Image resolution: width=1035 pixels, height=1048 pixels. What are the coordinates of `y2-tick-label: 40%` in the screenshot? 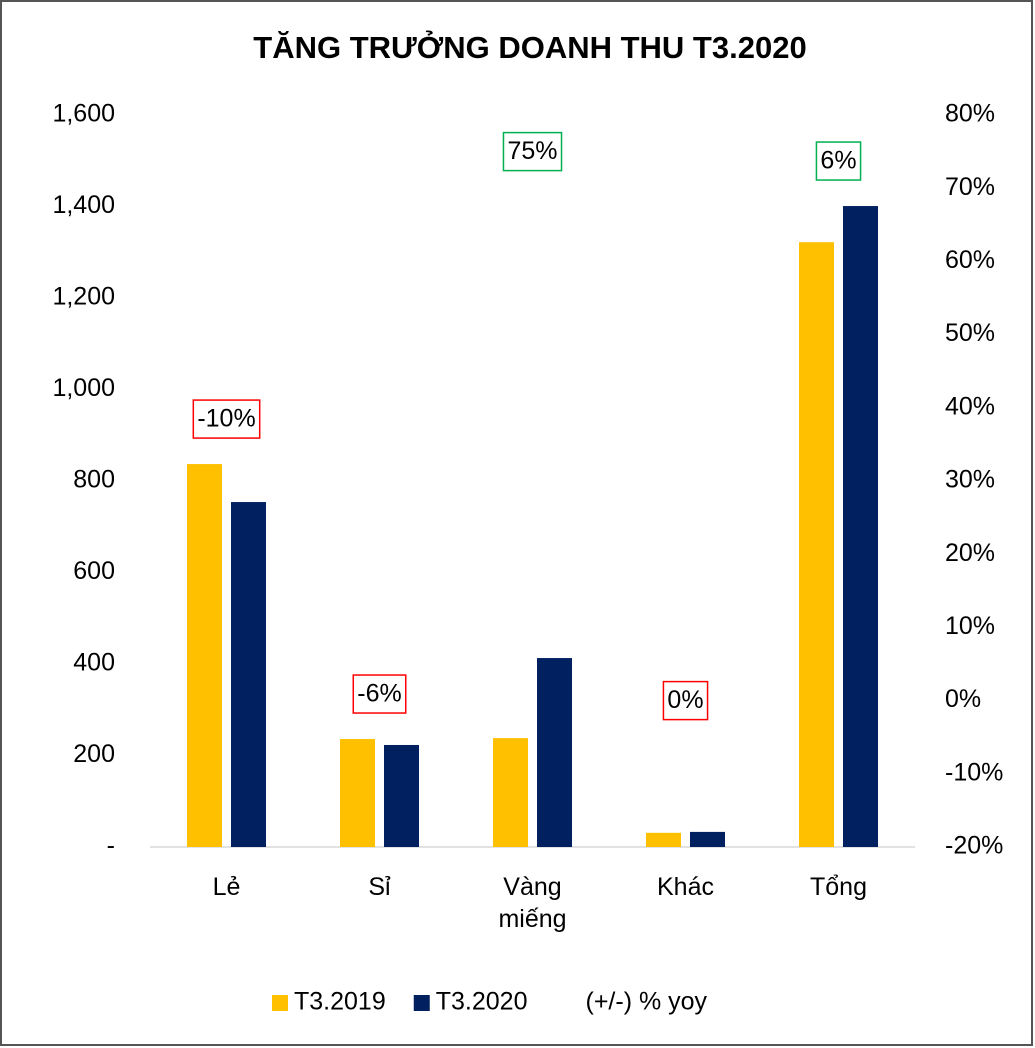 It's located at (970, 406).